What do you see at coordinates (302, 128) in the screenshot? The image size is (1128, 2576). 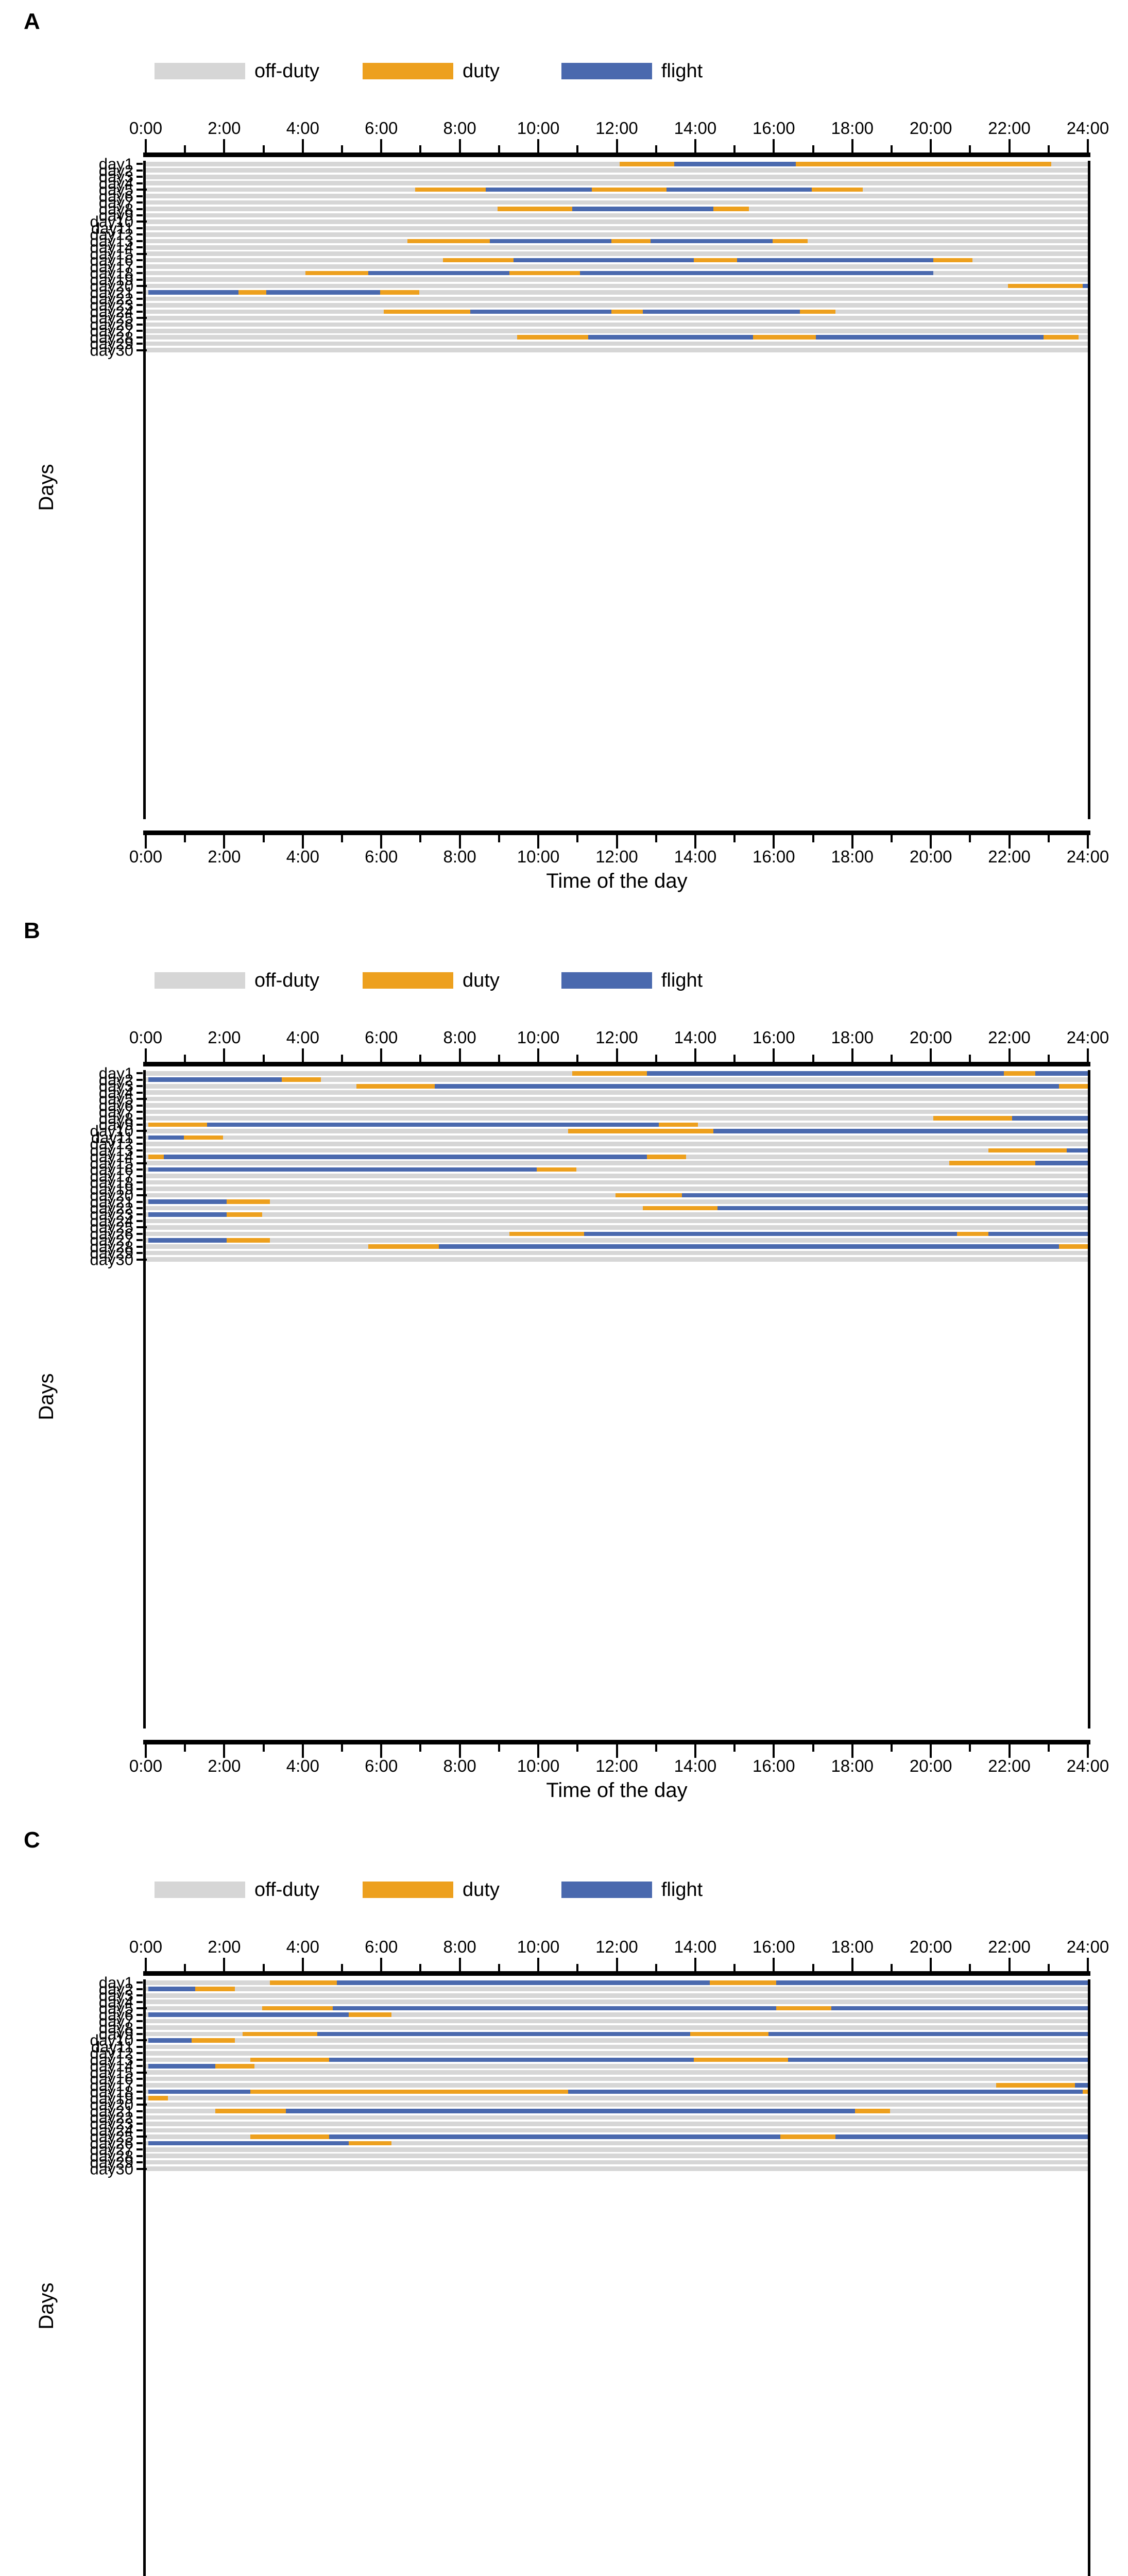 I see `x-tick-label-A-top-2: 4:00` at bounding box center [302, 128].